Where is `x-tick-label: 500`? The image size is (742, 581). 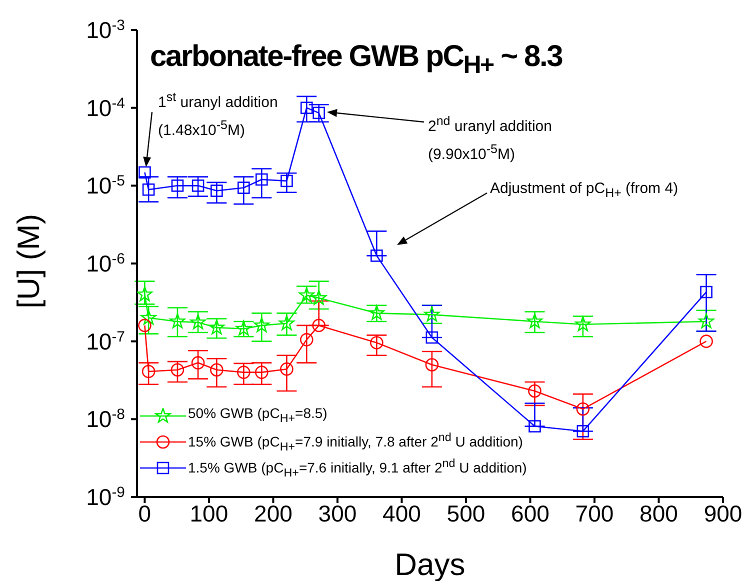 x-tick-label: 500 is located at coordinates (466, 513).